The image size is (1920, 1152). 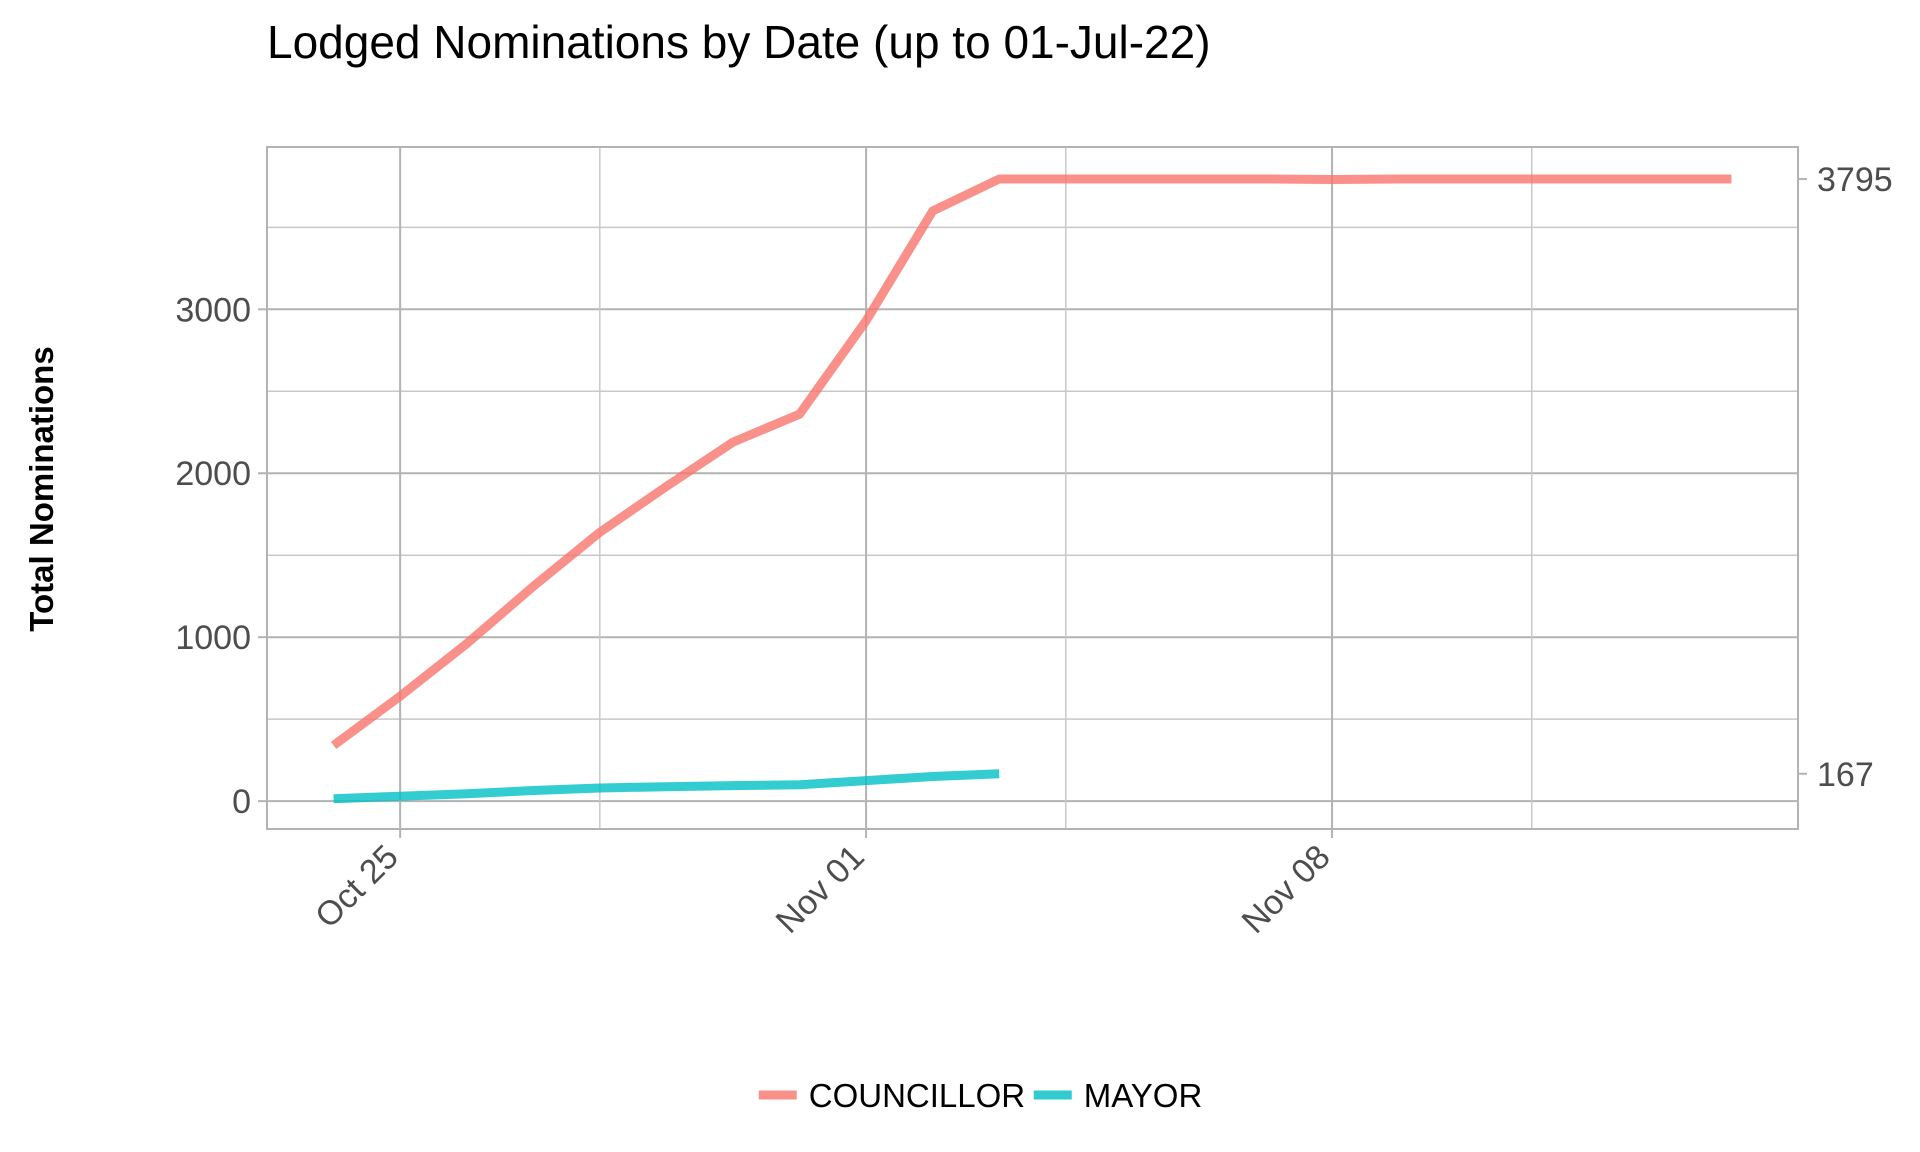 I want to click on x-tick-label: Nov 01, so click(x=820, y=889).